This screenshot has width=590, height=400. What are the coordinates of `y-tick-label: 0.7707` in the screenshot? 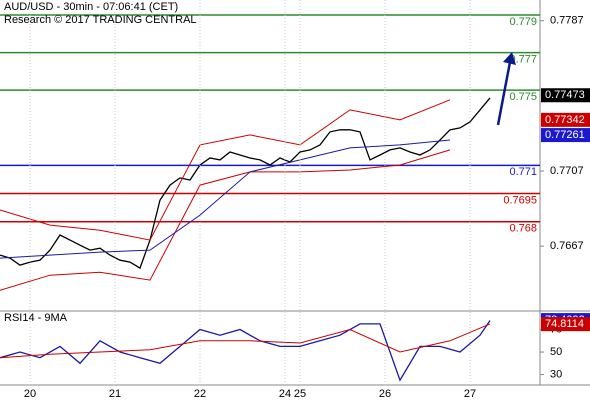 It's located at (567, 171).